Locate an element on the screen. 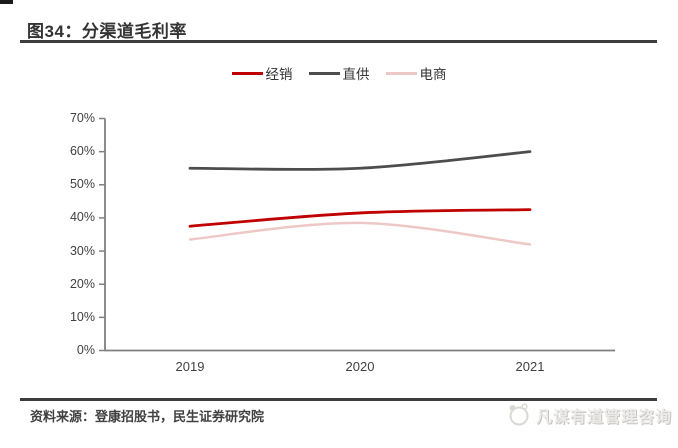 The height and width of the screenshot is (448, 678). x-tick-label: 2021 is located at coordinates (530, 366).